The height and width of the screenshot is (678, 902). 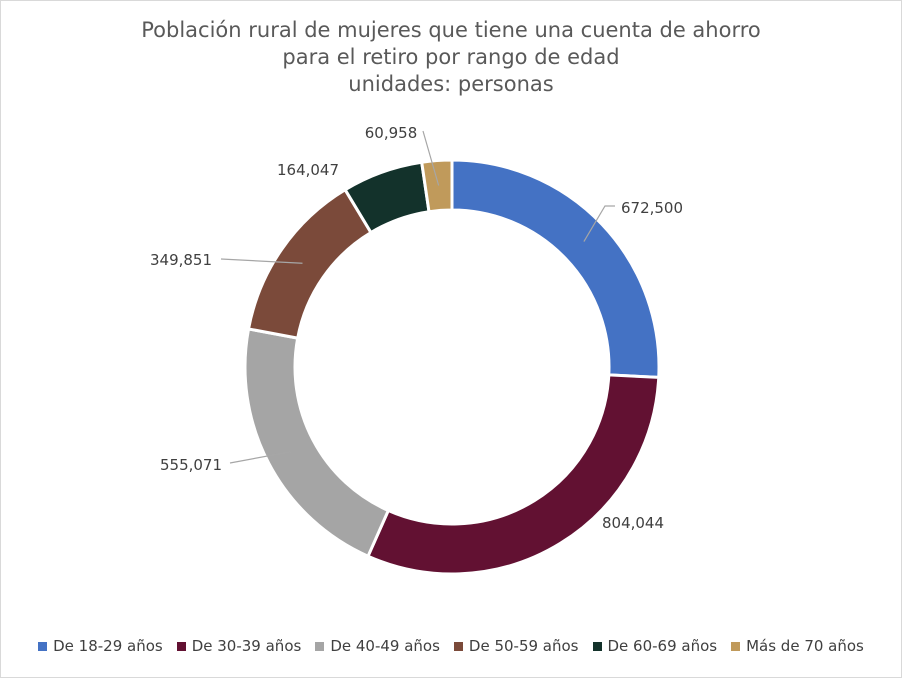 What do you see at coordinates (246, 646) in the screenshot?
I see `legend-label: De 30-39 años` at bounding box center [246, 646].